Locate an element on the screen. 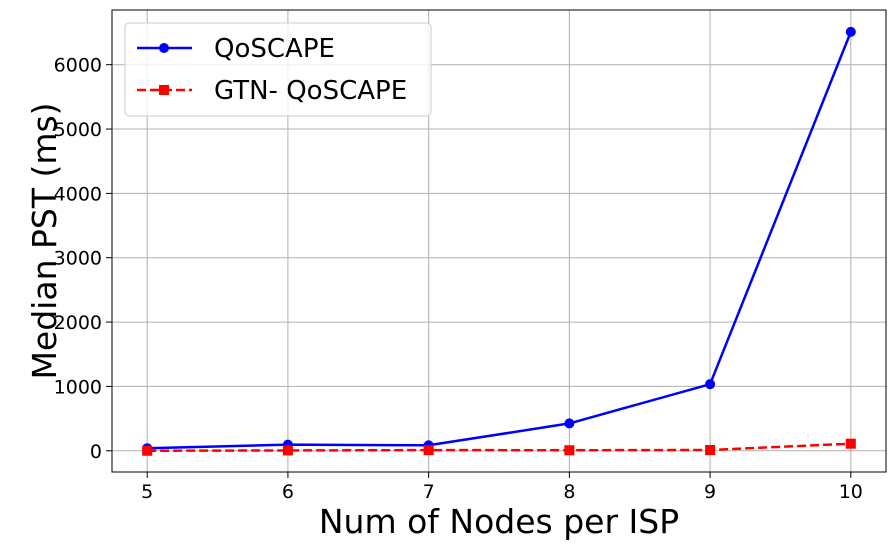  x-tick-label: 7 is located at coordinates (429, 492).